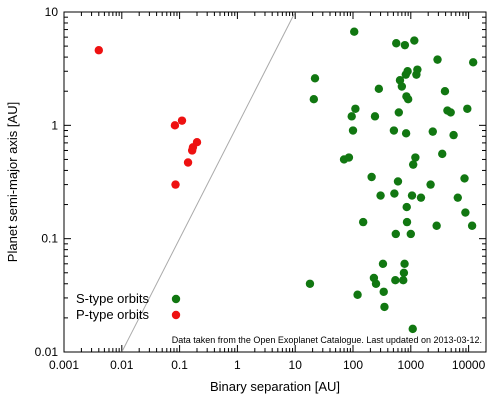  What do you see at coordinates (148, 117) in the screenshot?
I see `series-p-type` at bounding box center [148, 117].